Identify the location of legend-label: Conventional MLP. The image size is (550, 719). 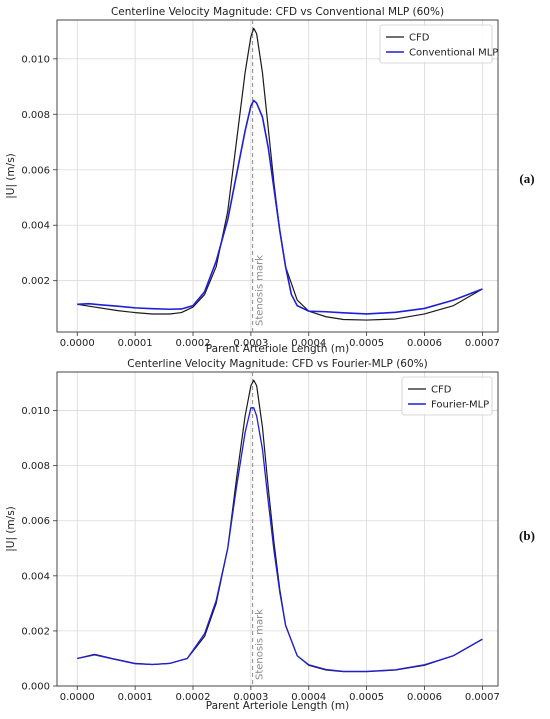
(453, 53).